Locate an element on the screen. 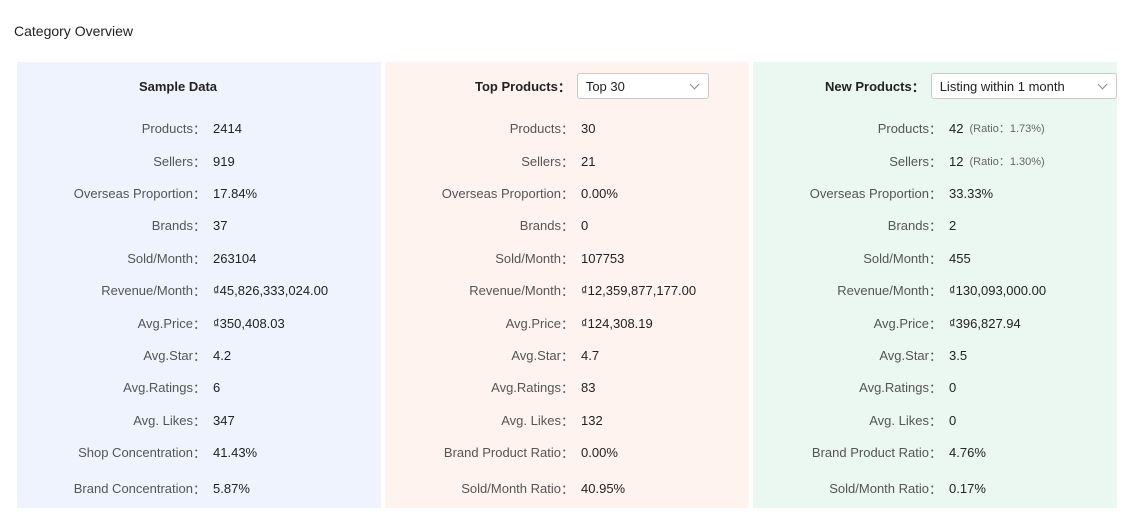 Image resolution: width=1138 pixels, height=519 pixels. metric-row: Brands： 37 is located at coordinates (199, 225).